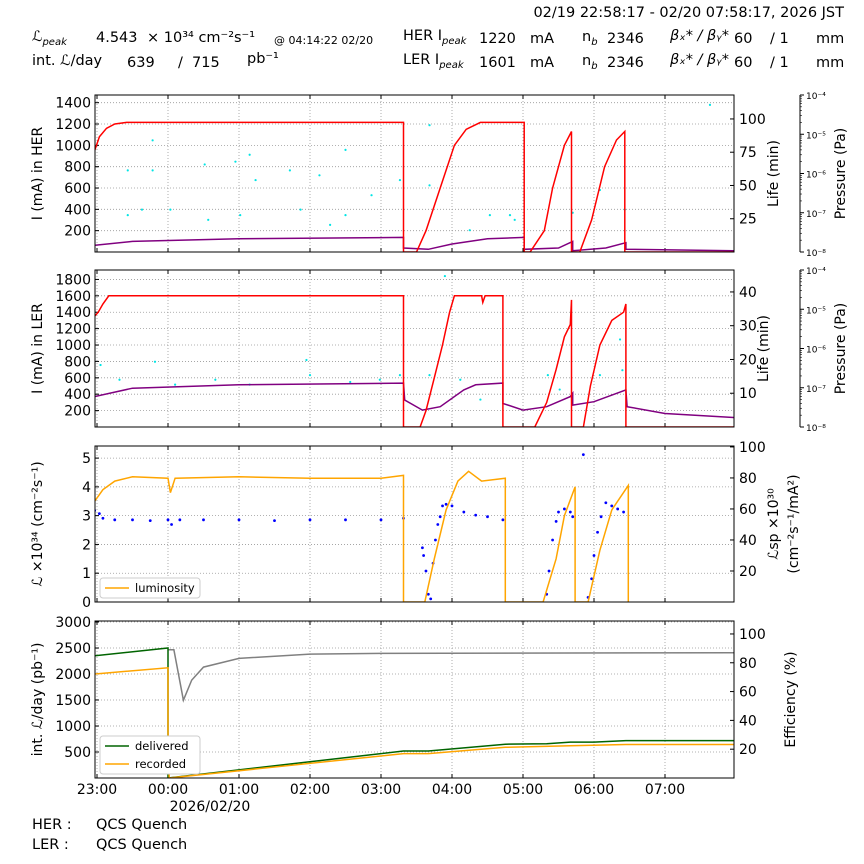 The width and height of the screenshot is (864, 864). What do you see at coordinates (816, 311) in the screenshot?
I see `pressure-tick-label: 10⁻⁵` at bounding box center [816, 311].